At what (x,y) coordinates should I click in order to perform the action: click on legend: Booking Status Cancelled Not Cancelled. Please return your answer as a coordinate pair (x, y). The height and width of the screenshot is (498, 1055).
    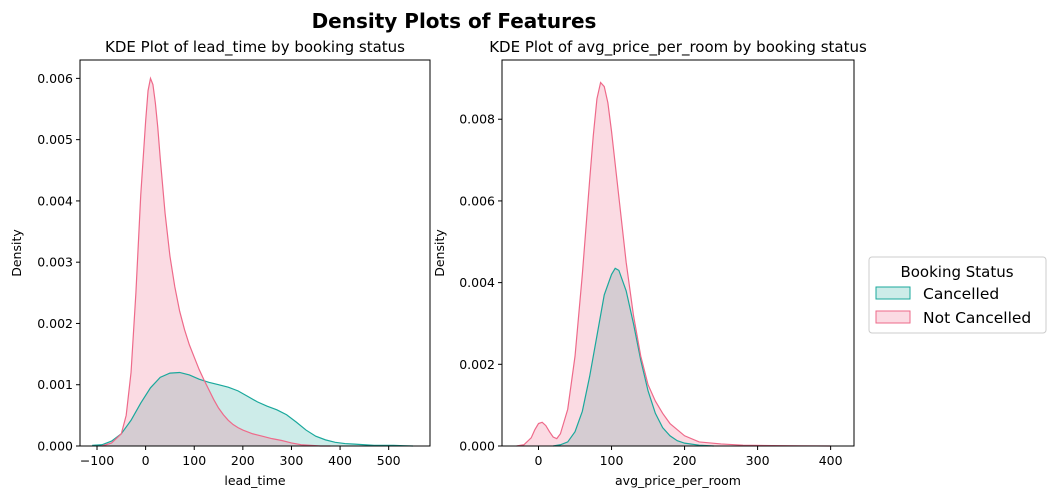
    Looking at the image, I should click on (957, 295).